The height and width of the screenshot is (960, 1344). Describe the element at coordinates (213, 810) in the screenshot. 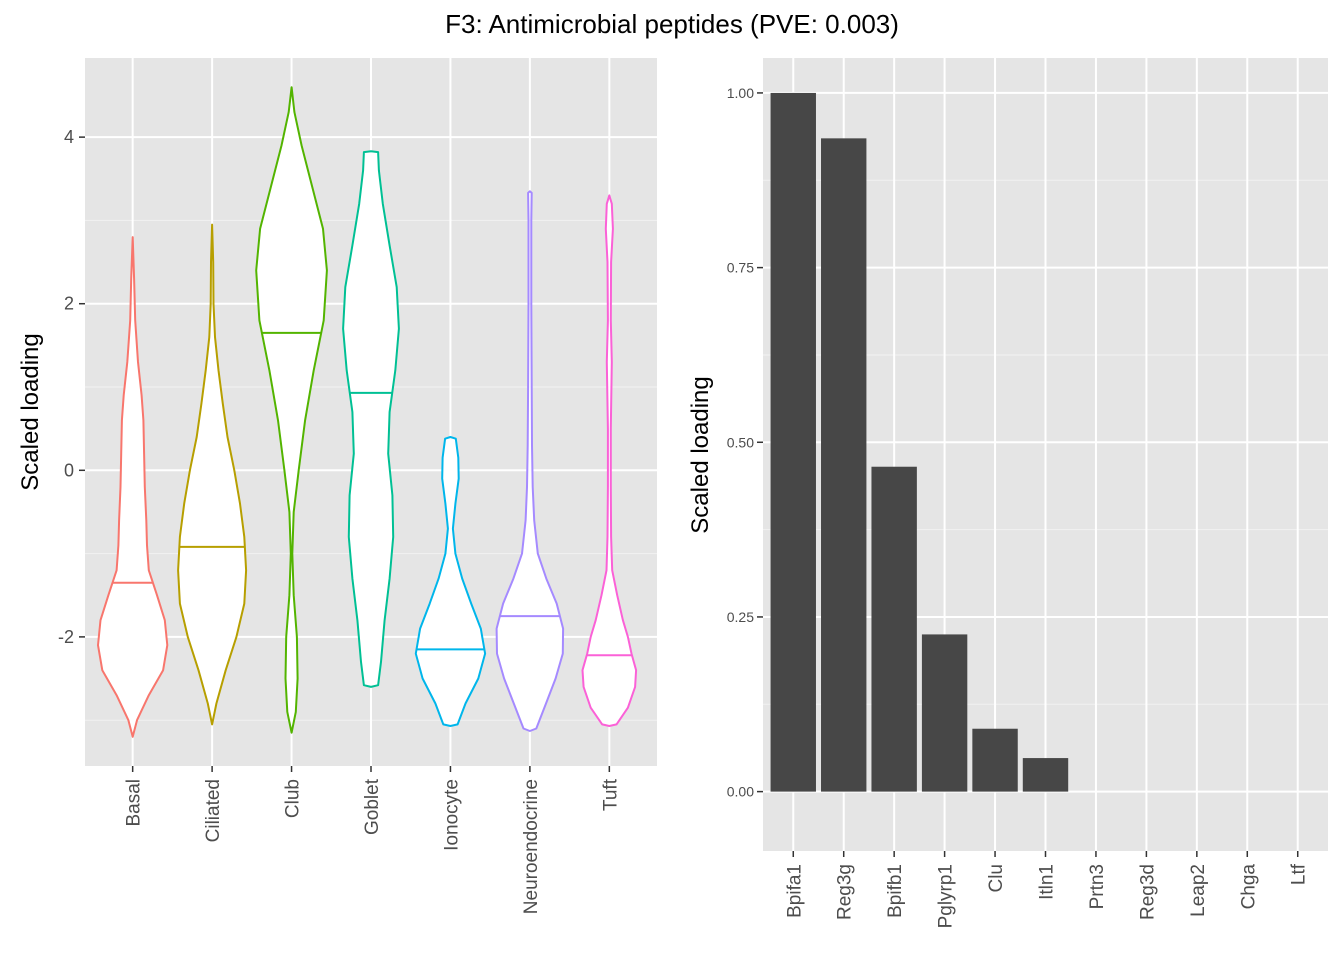

I see `violin-x-tick-label: Ciliated` at that location.